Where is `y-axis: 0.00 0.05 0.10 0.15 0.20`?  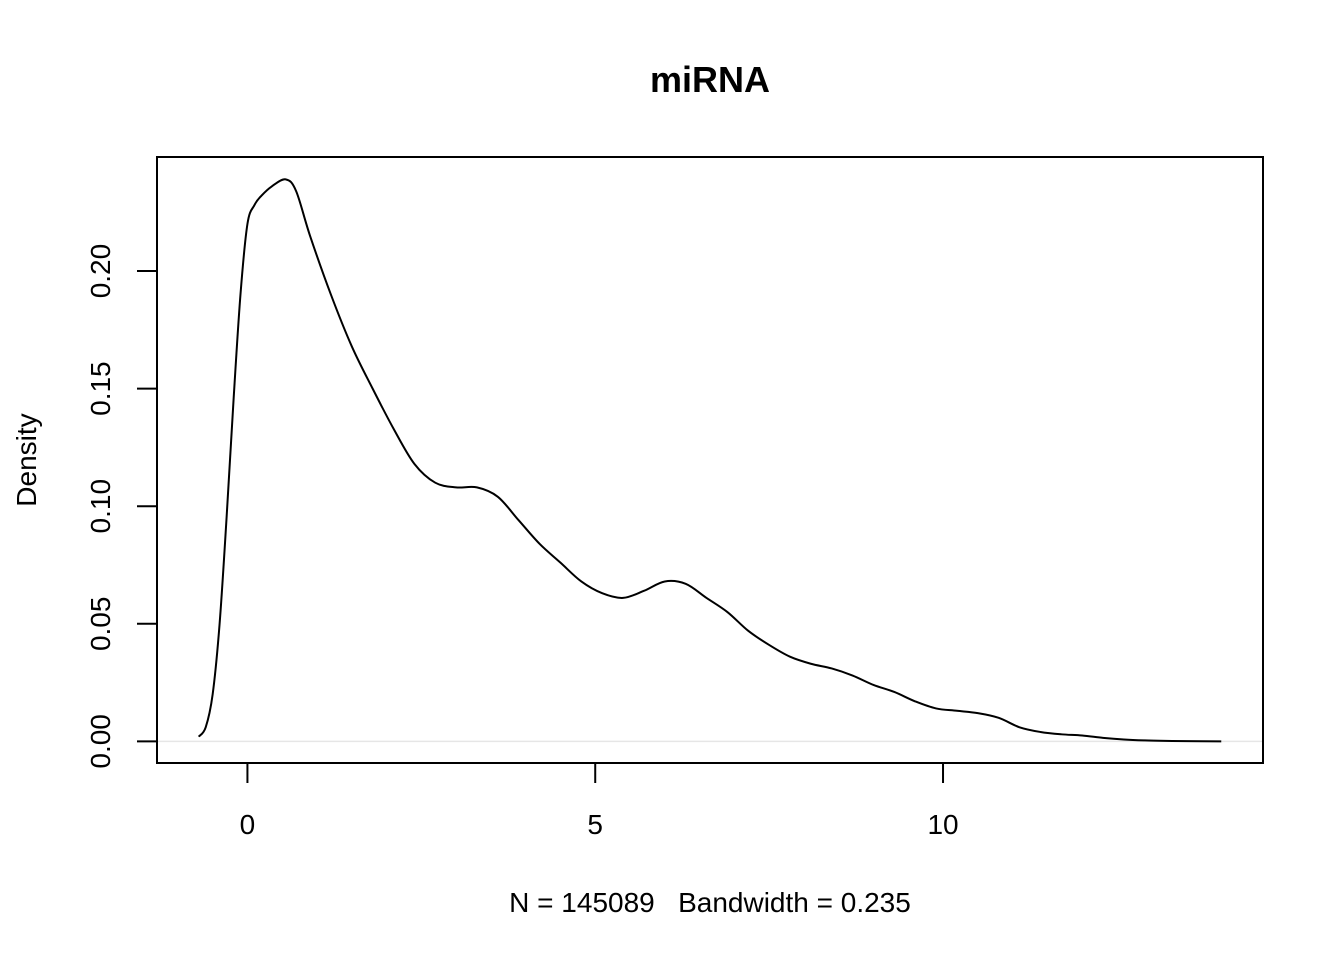
y-axis: 0.00 0.05 0.10 0.15 0.20 is located at coordinates (121, 506).